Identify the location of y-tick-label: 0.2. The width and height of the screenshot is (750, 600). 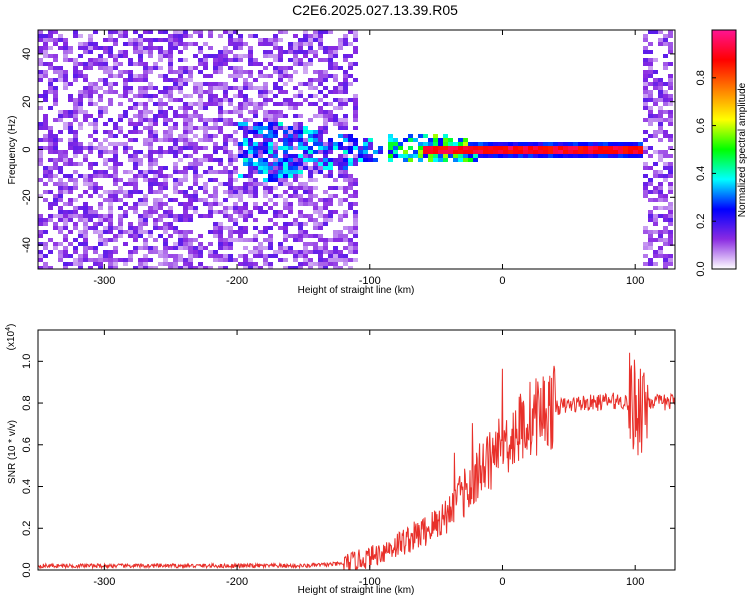
(27, 528).